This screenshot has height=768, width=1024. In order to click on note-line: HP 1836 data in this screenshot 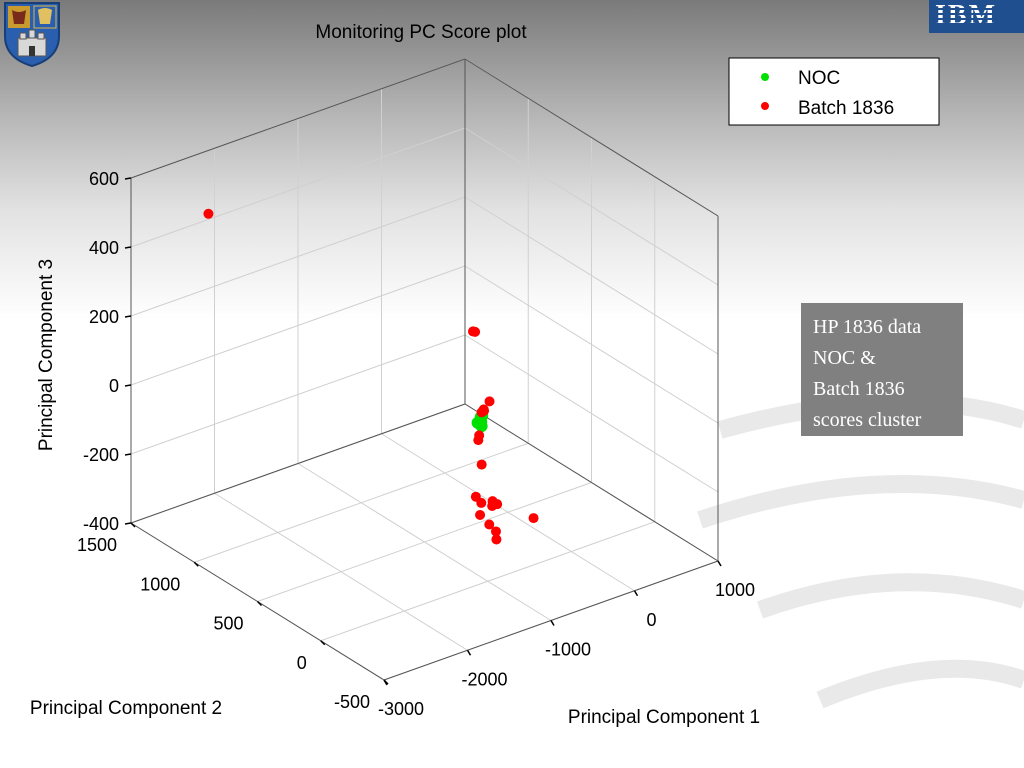, I will do `click(867, 327)`.